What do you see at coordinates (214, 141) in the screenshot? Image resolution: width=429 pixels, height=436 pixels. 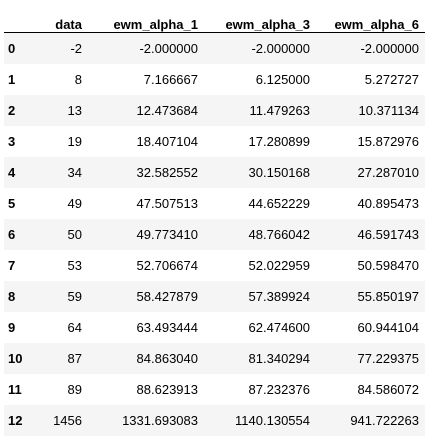 I see `table-row: 3 19 18.407104 17.280899 15.872976` at bounding box center [214, 141].